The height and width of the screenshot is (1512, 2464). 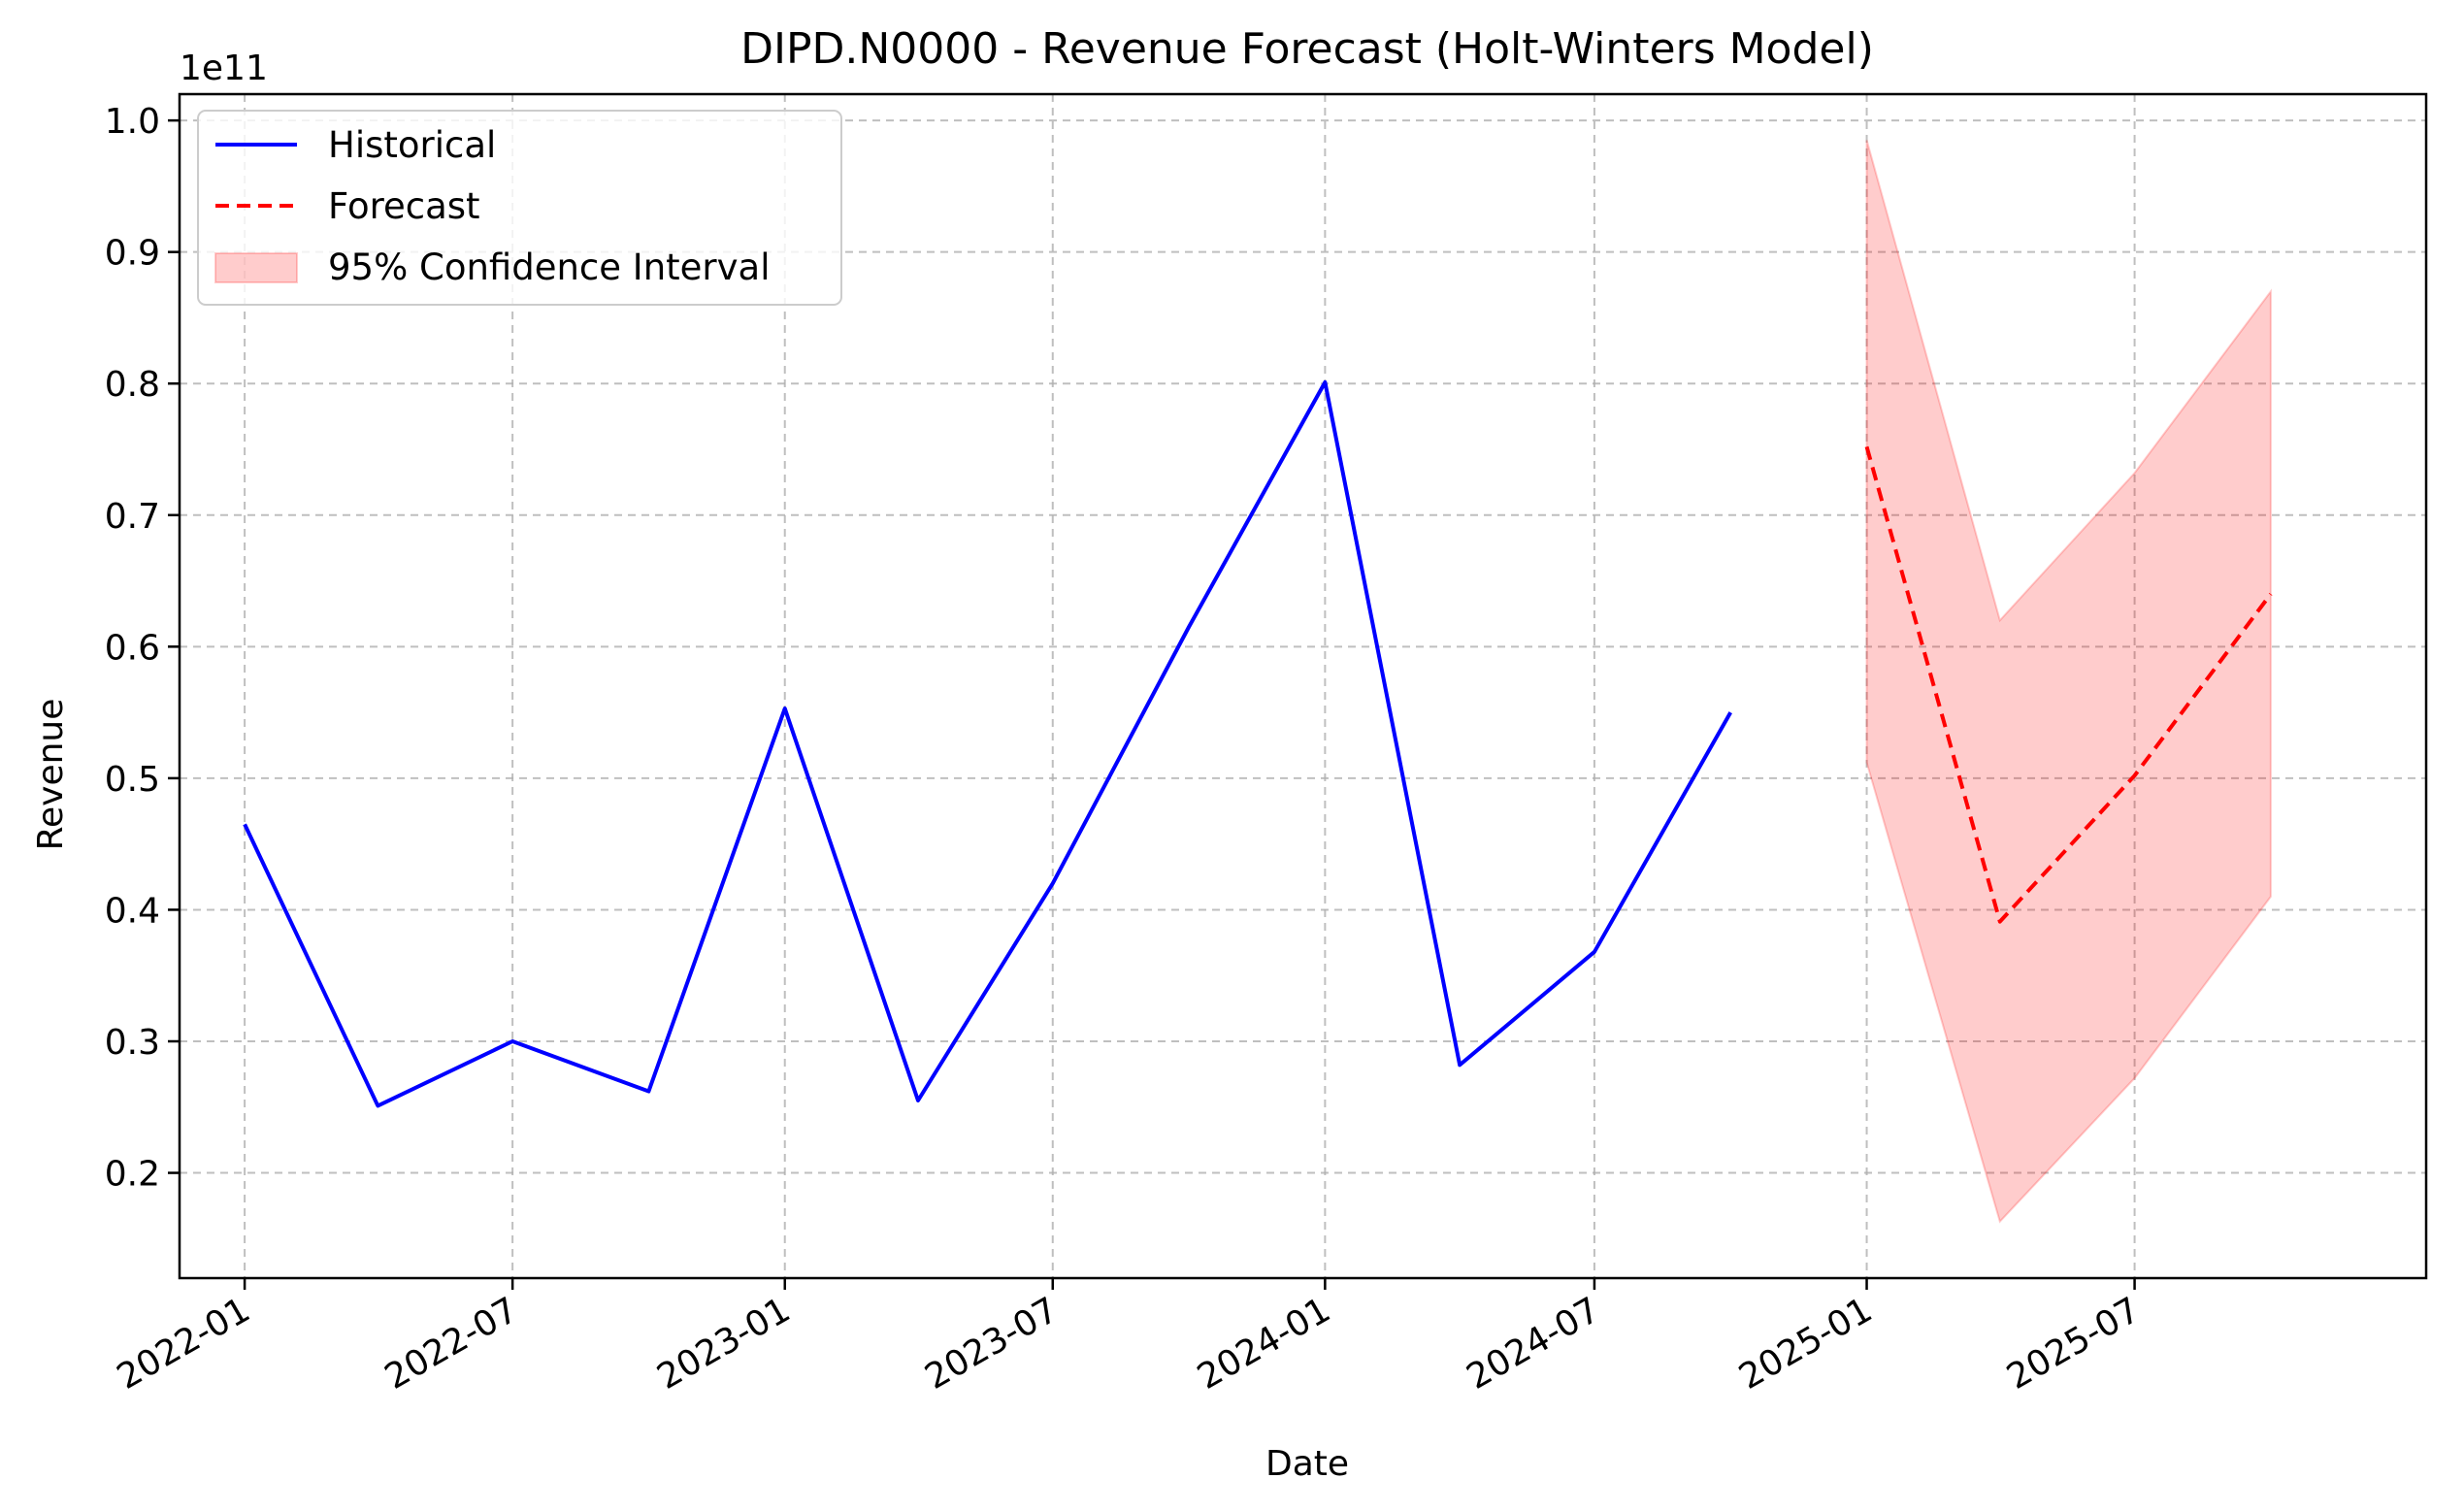 What do you see at coordinates (132, 780) in the screenshot?
I see `y-tick-label: 0.5` at bounding box center [132, 780].